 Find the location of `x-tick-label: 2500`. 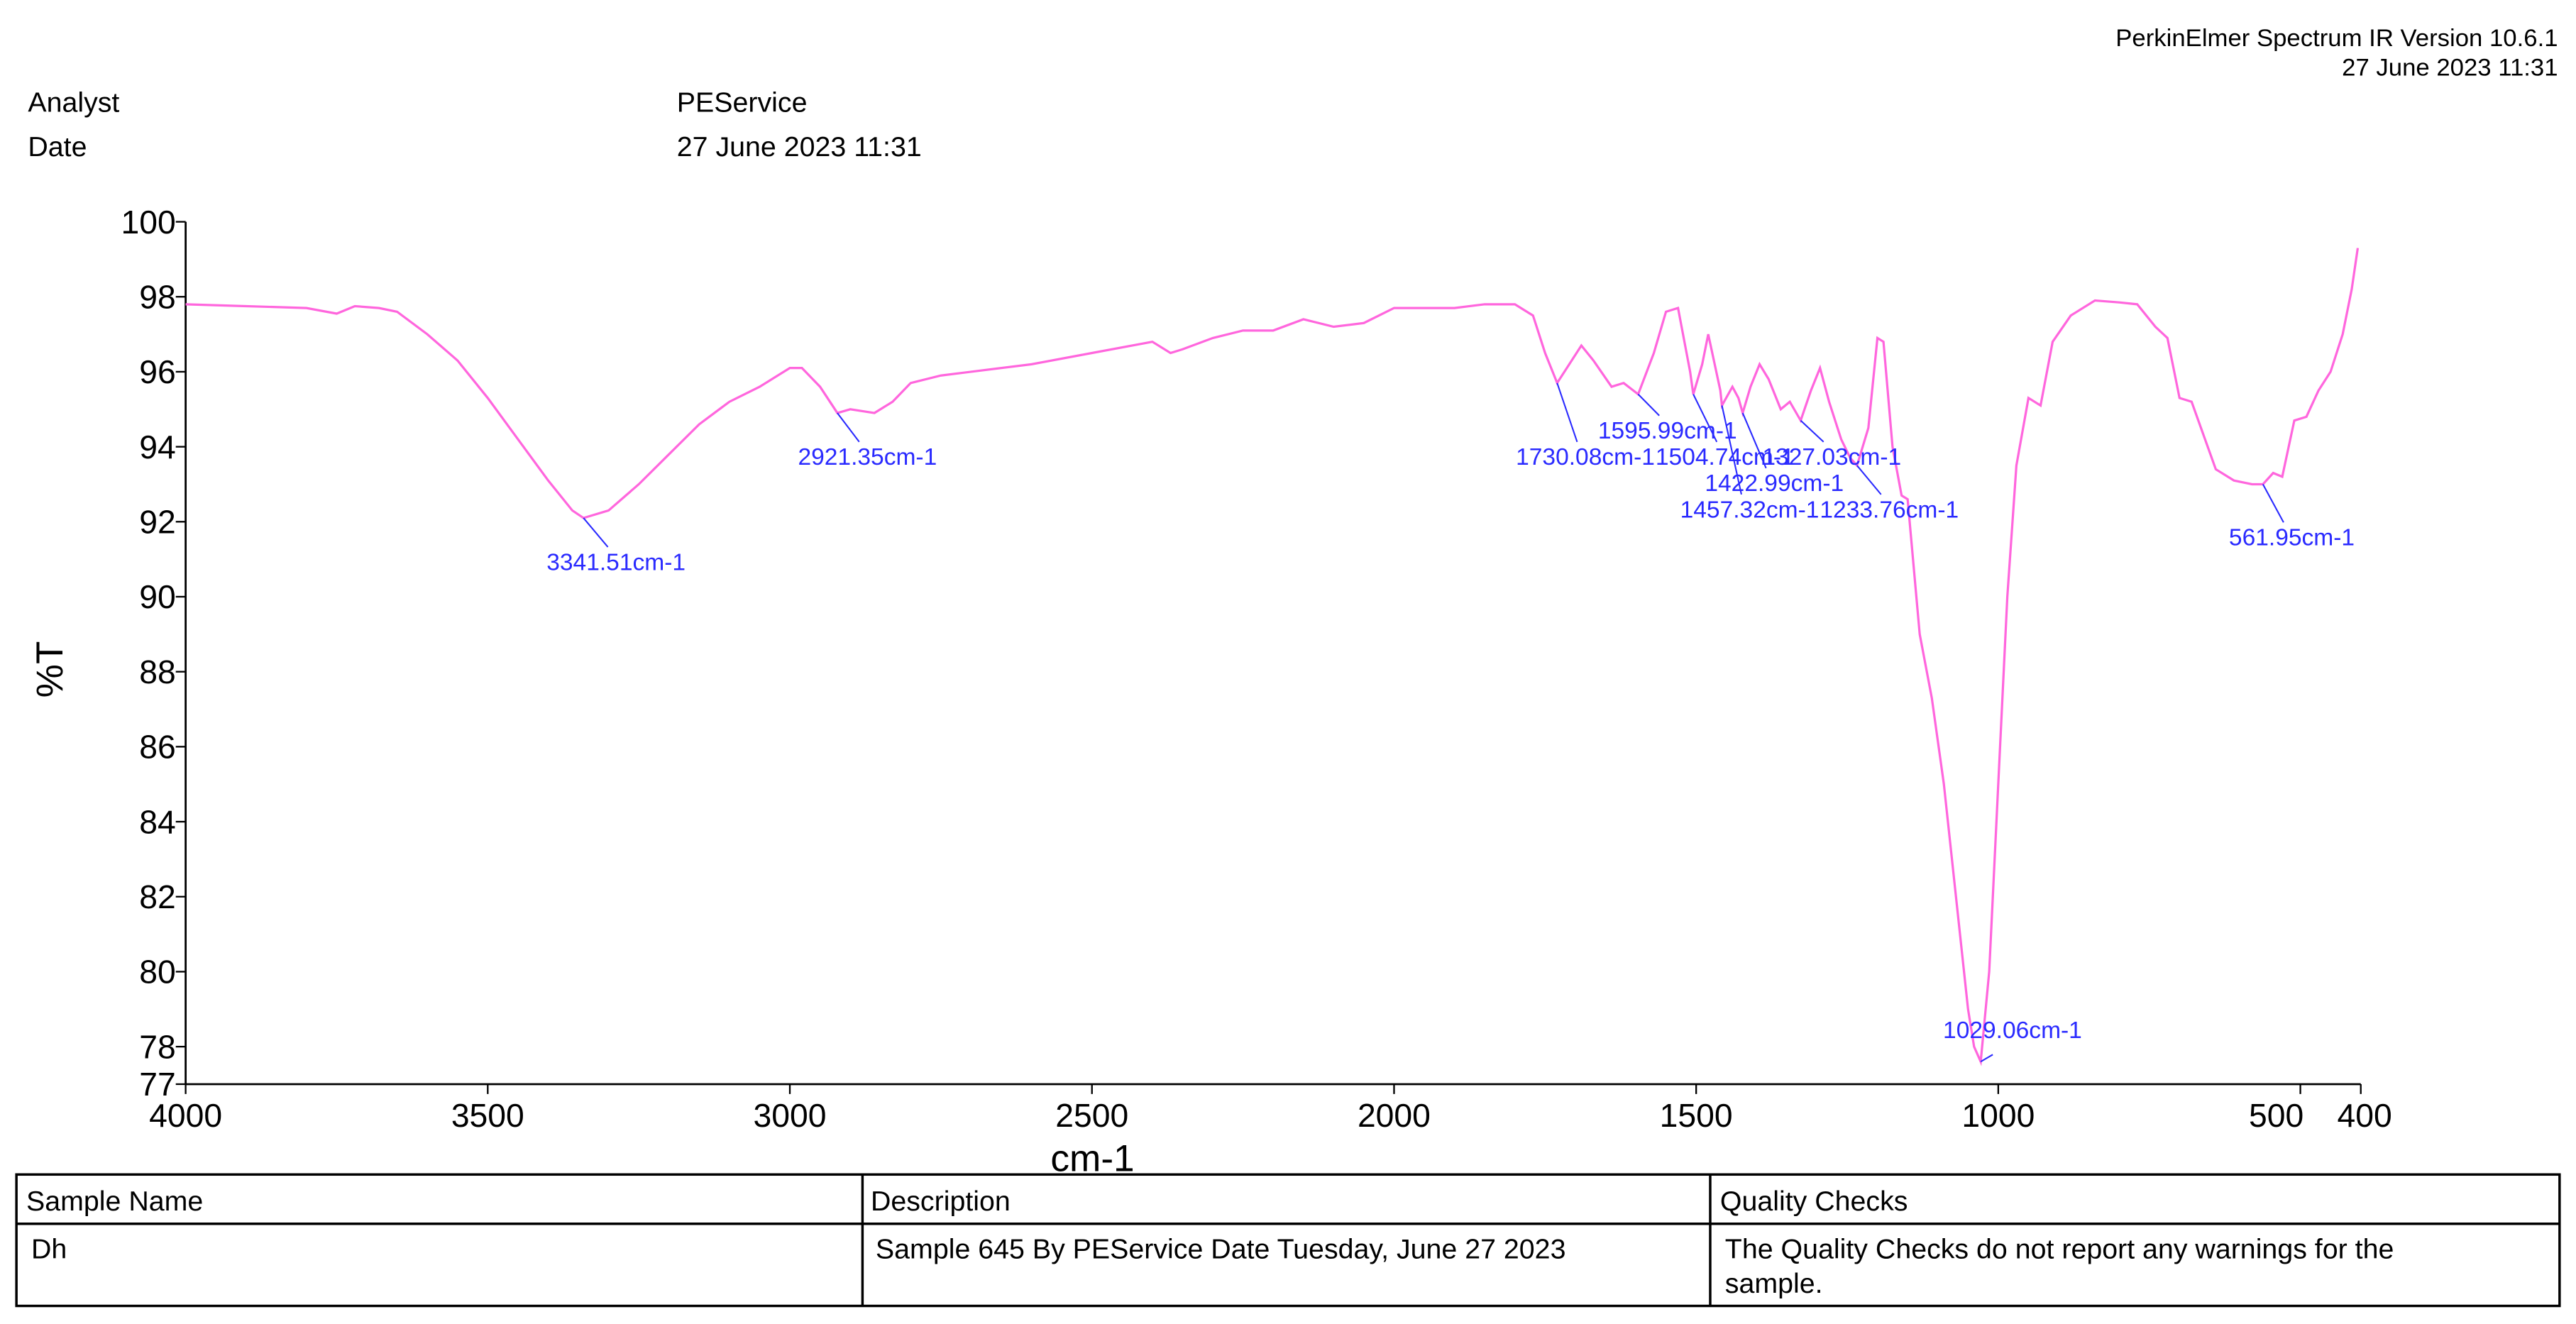

x-tick-label: 2500 is located at coordinates (1091, 1116).